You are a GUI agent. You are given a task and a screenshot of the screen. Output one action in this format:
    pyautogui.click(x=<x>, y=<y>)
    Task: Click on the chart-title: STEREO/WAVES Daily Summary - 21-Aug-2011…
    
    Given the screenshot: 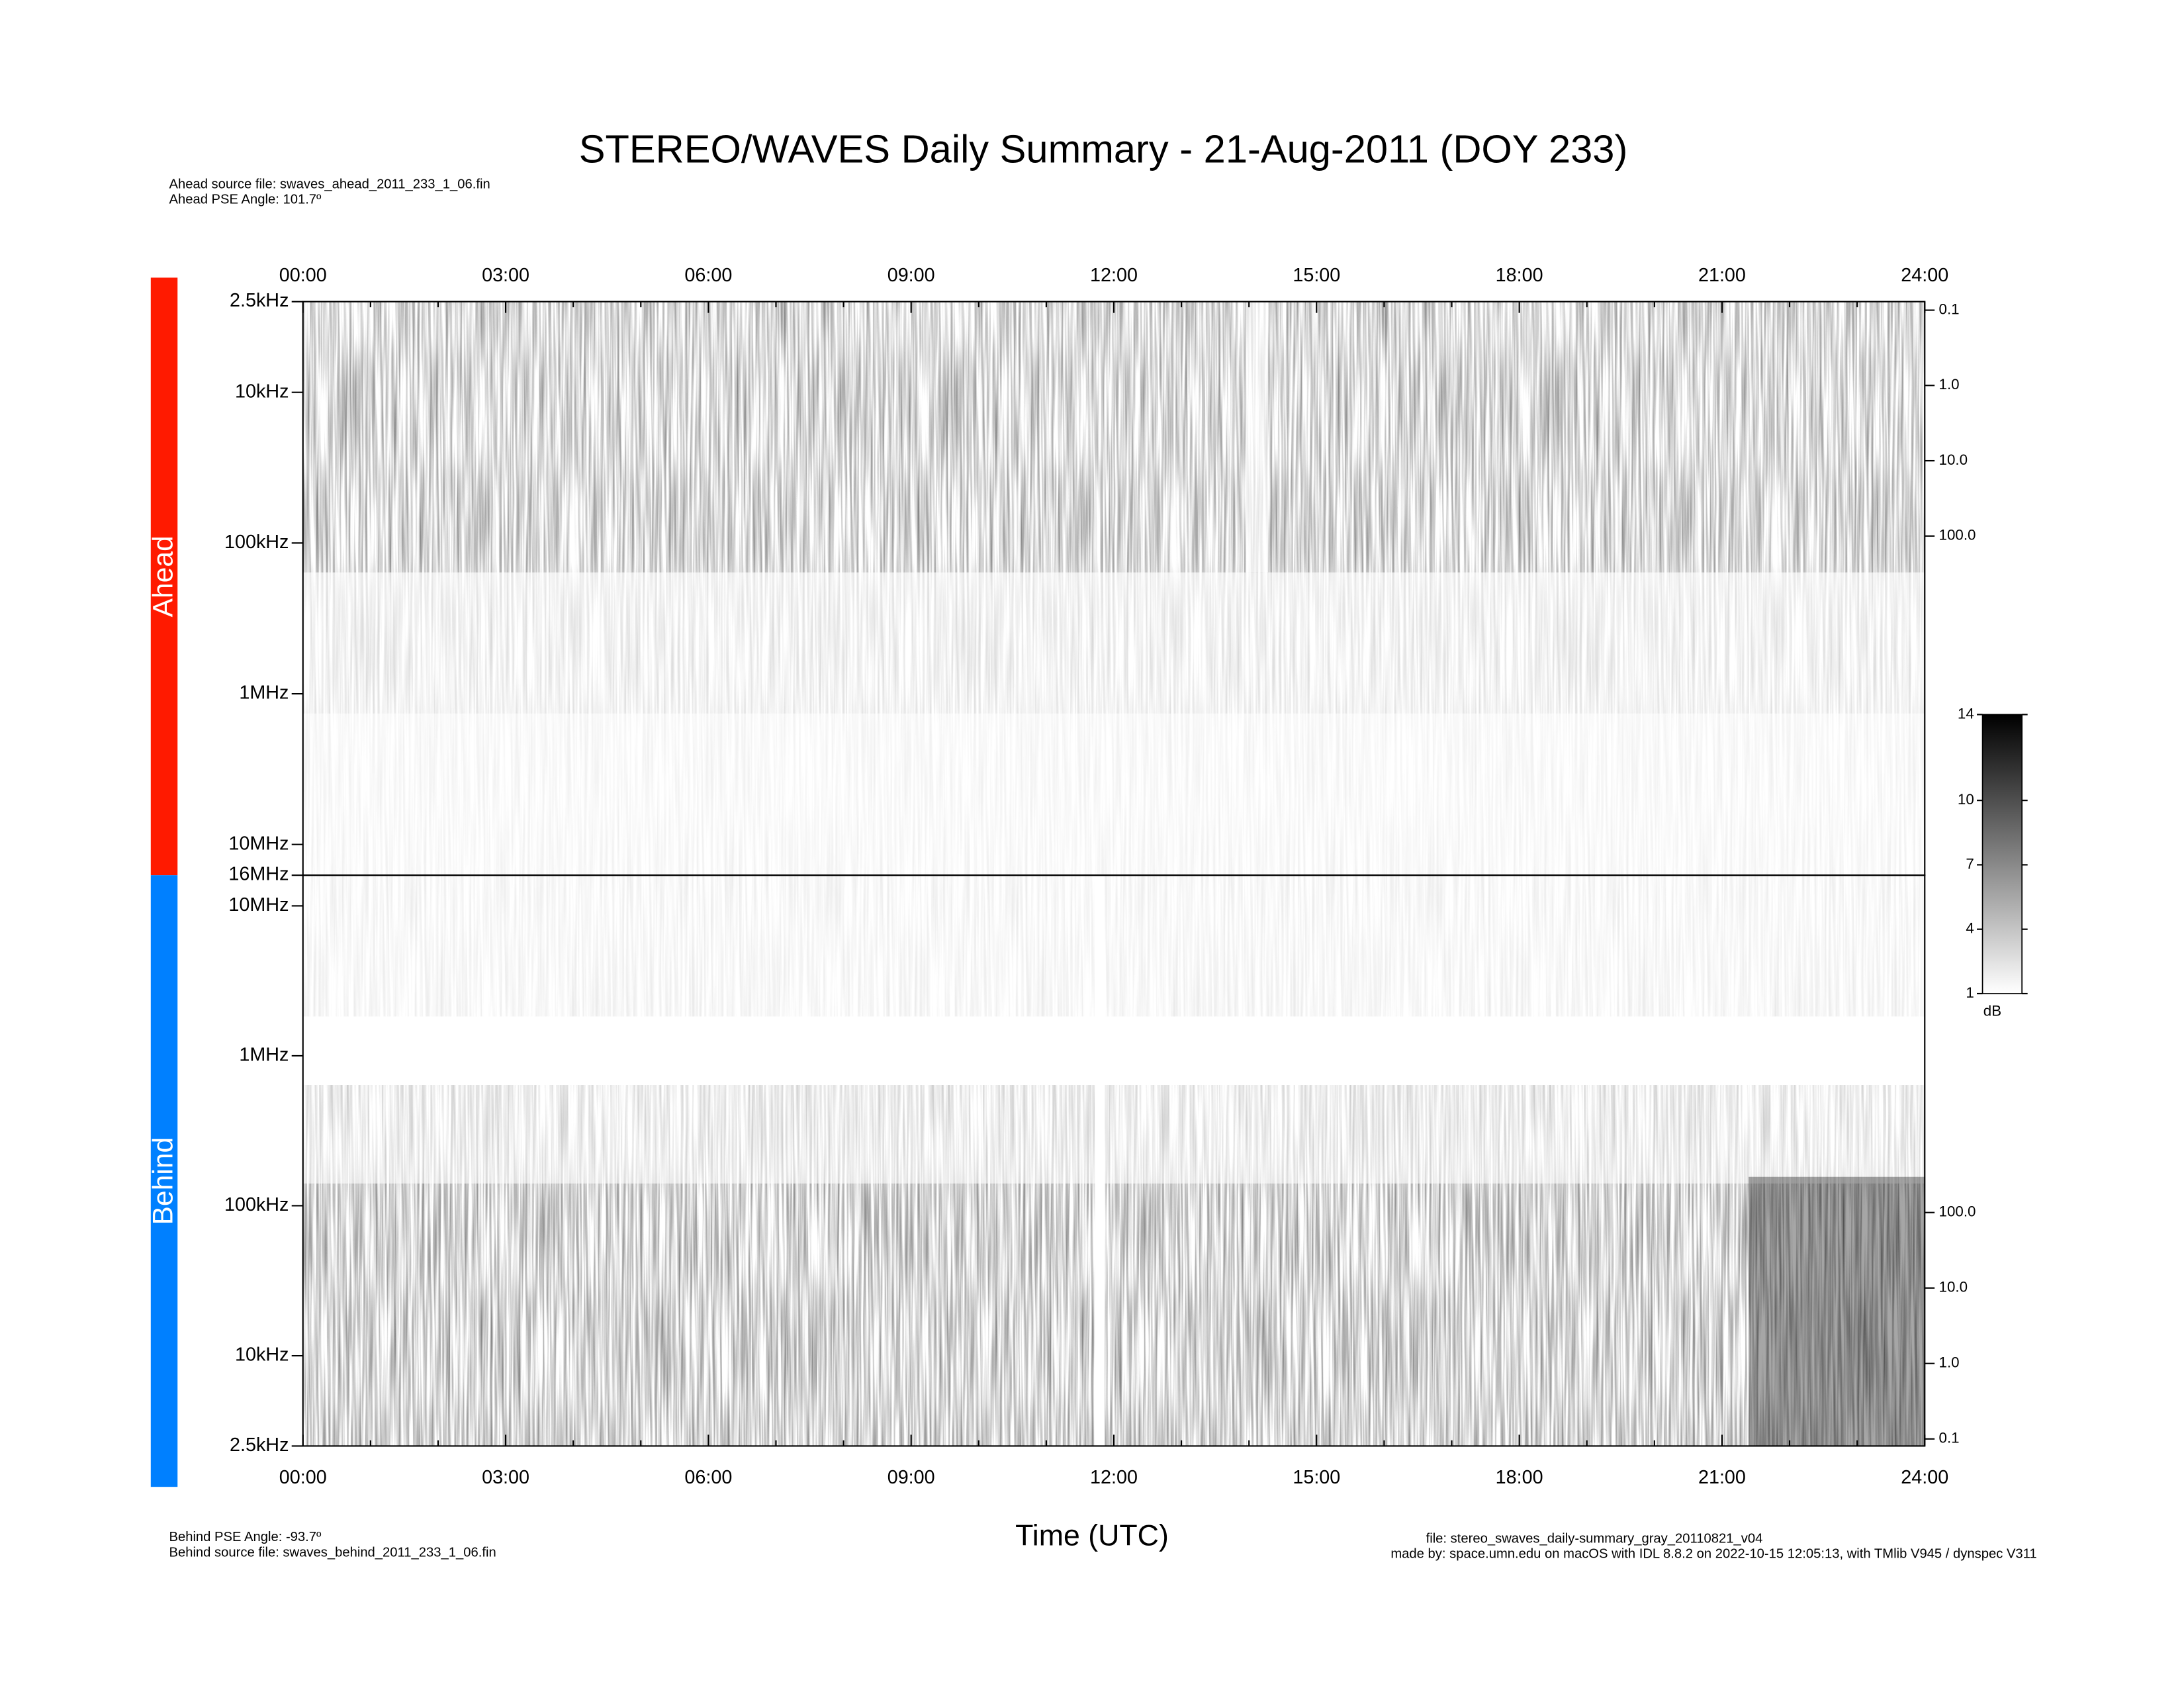 What is the action you would take?
    pyautogui.click(x=1103, y=149)
    